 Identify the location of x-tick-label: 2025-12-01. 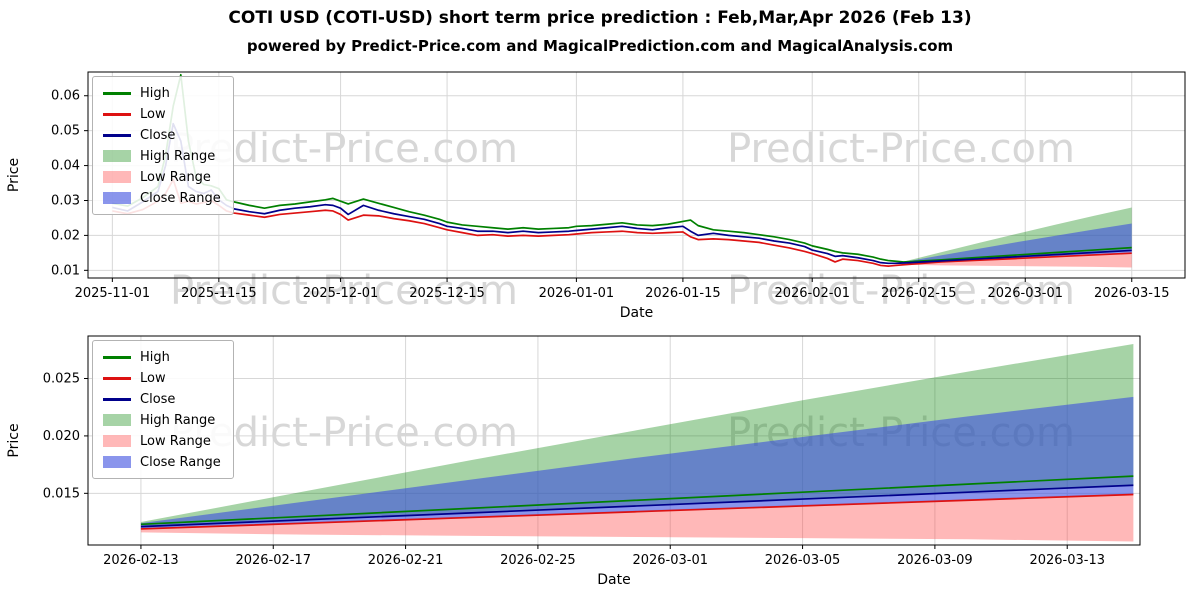
(341, 293).